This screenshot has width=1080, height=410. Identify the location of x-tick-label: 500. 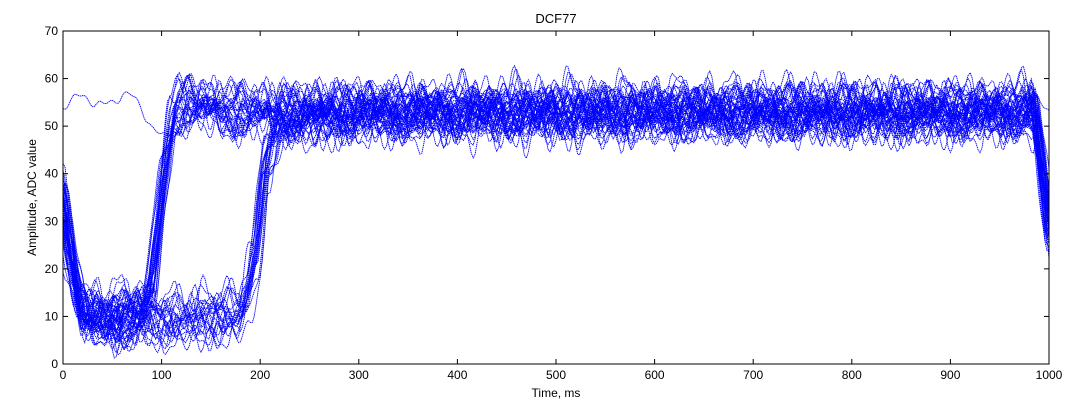
(556, 375).